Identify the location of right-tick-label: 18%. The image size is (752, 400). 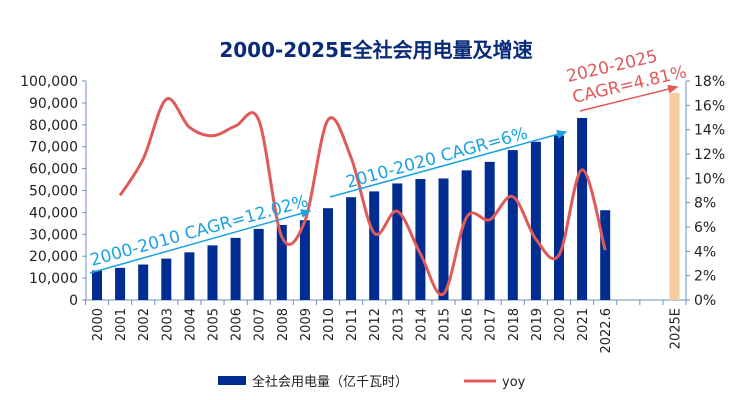
(709, 82).